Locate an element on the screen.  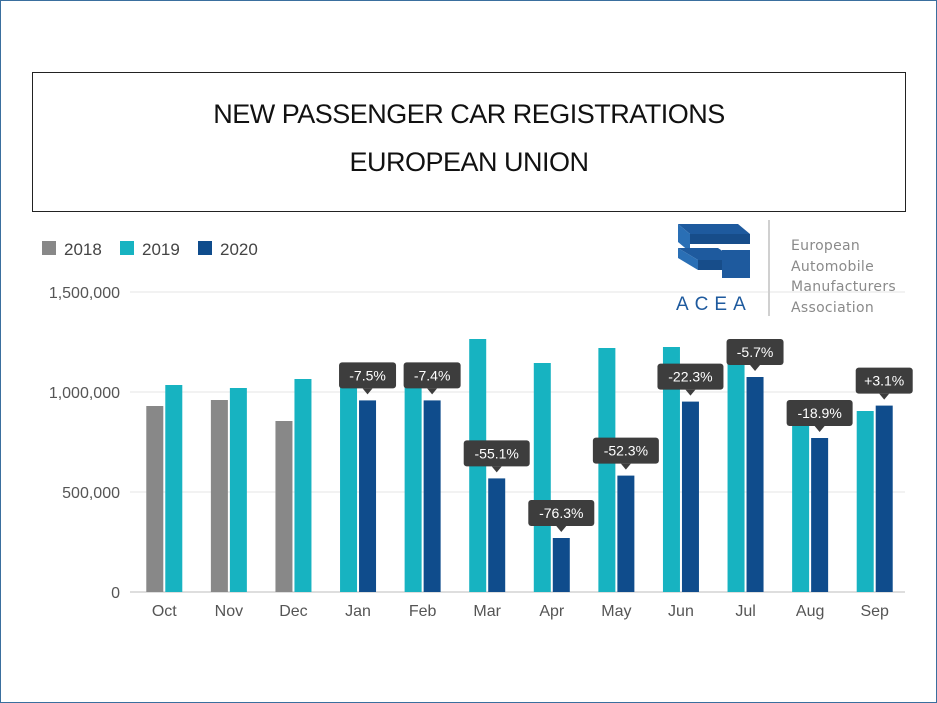
bar-2019-nov is located at coordinates (238, 490).